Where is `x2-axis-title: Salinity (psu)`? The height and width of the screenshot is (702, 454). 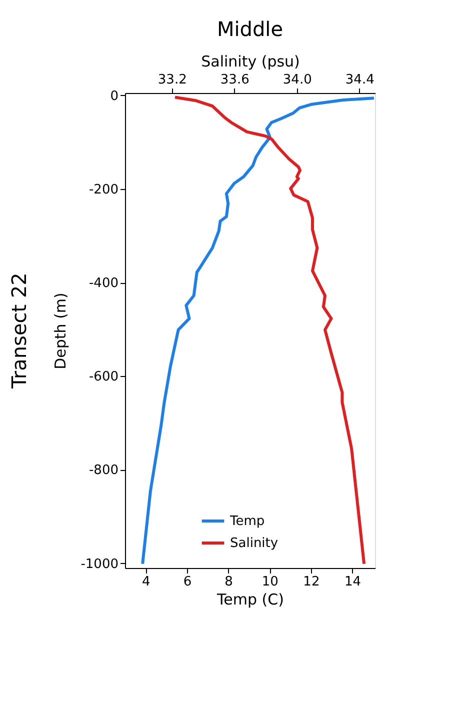 x2-axis-title: Salinity (psu) is located at coordinates (250, 61).